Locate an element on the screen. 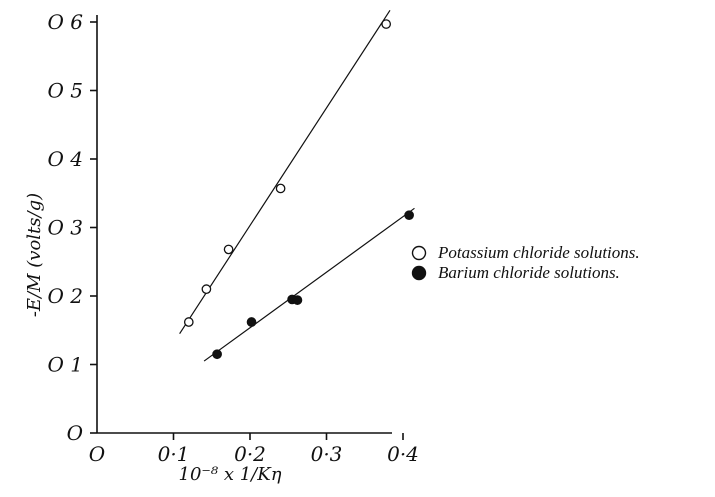 The width and height of the screenshot is (715, 497). y-tick-label: O 1 is located at coordinates (65, 365).